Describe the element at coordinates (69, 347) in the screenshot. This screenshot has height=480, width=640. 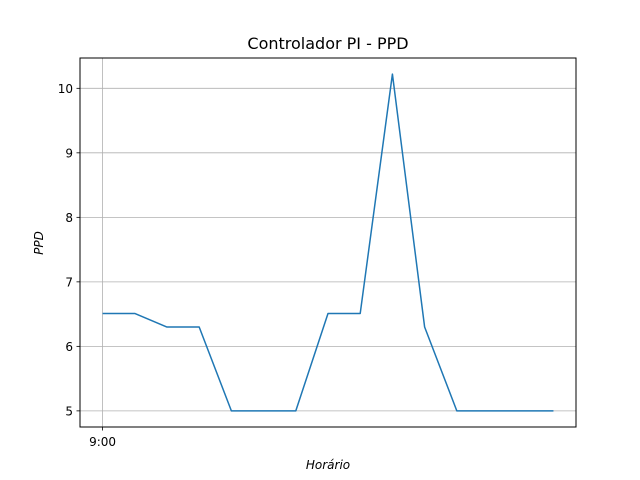
I see `y-tick-label: 6` at that location.